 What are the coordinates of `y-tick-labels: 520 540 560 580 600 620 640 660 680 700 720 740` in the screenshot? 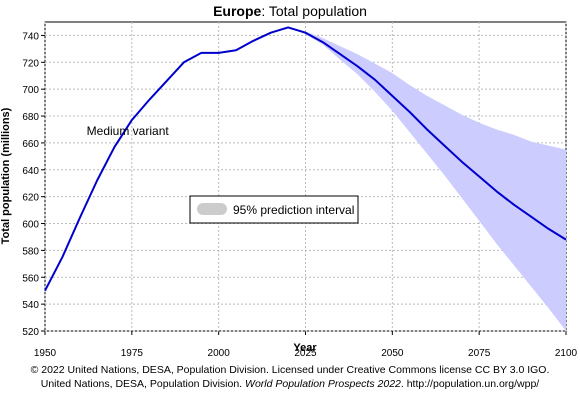 It's located at (30, 184).